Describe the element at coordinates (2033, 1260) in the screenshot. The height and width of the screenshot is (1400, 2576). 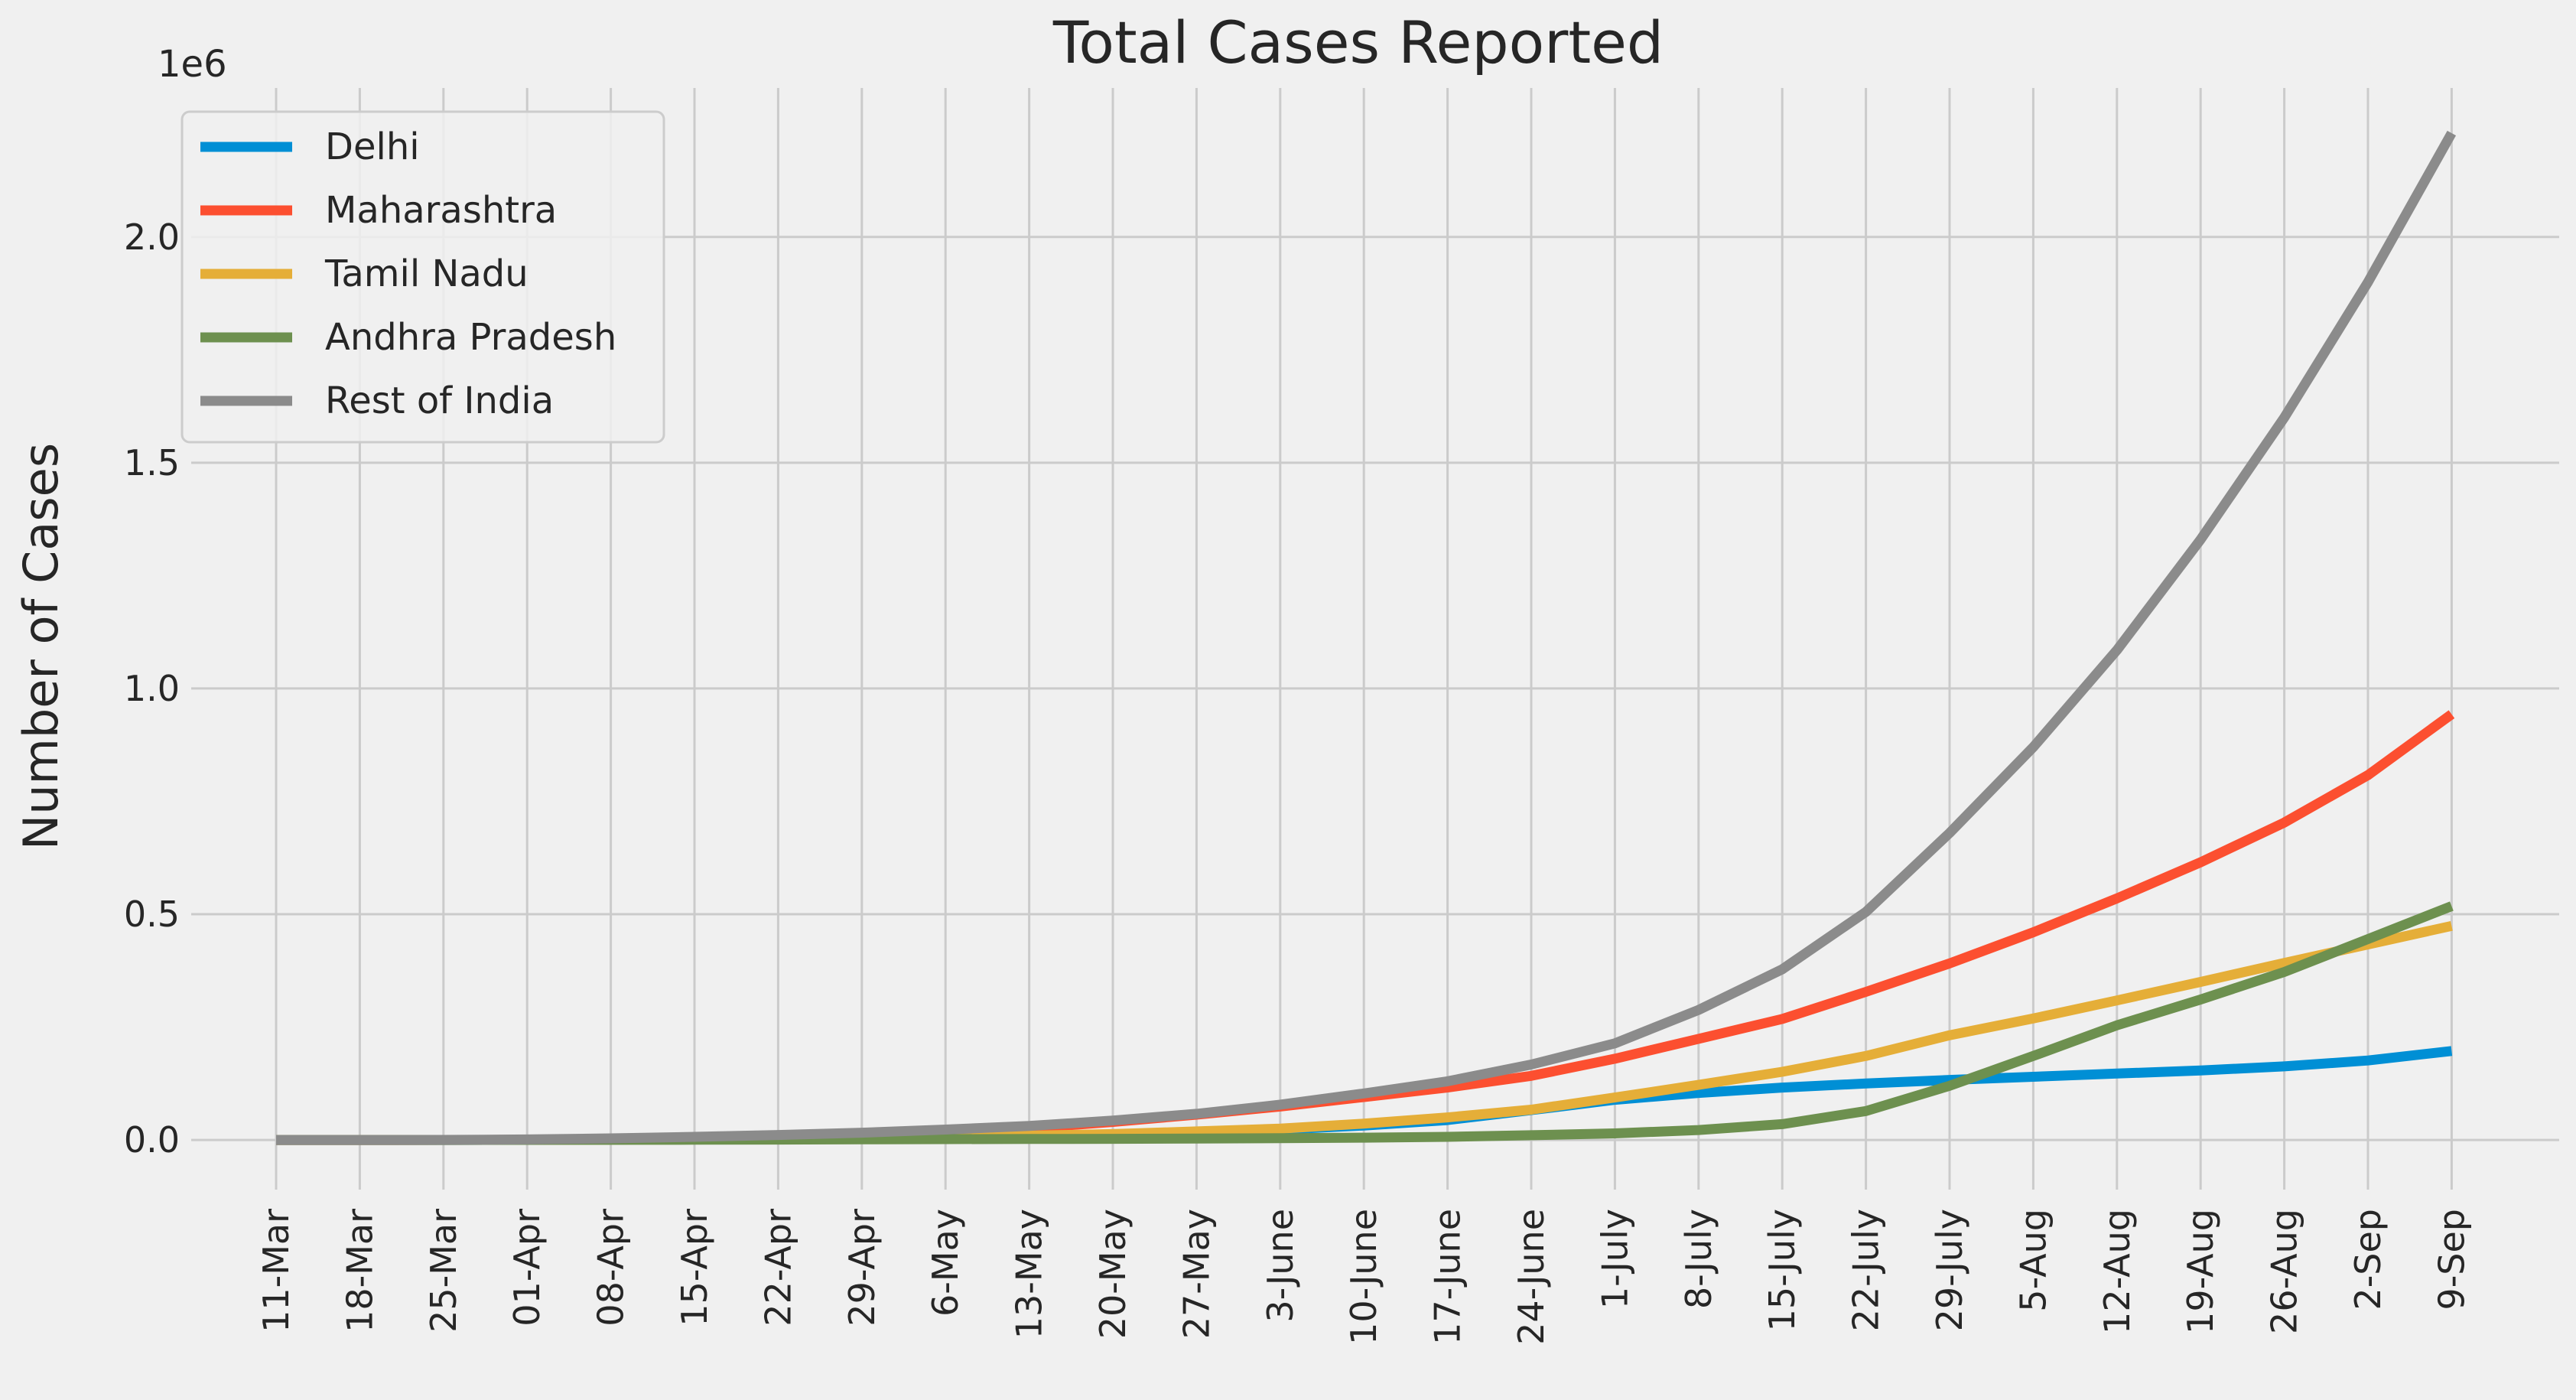
I see `x-tick-label: 5-Aug` at that location.